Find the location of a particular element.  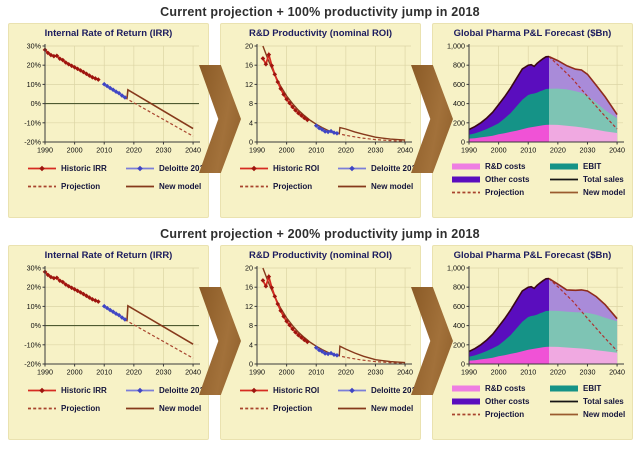

chart-canvas: 1990 2000 2010 2020 2030 2040 20 16 12 8 4 0 is located at coordinates (321, 322).